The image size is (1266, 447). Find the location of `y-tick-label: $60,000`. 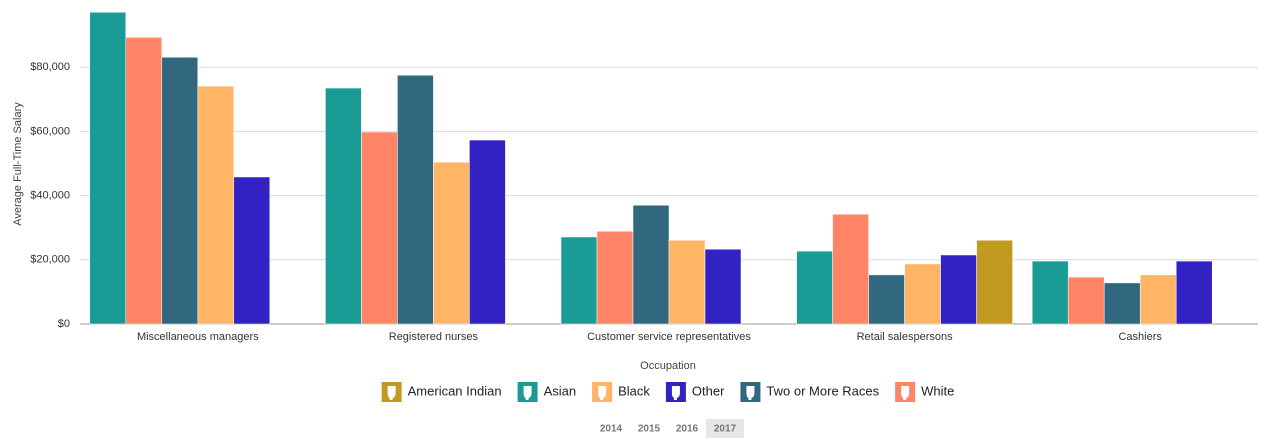

y-tick-label: $60,000 is located at coordinates (50, 131).